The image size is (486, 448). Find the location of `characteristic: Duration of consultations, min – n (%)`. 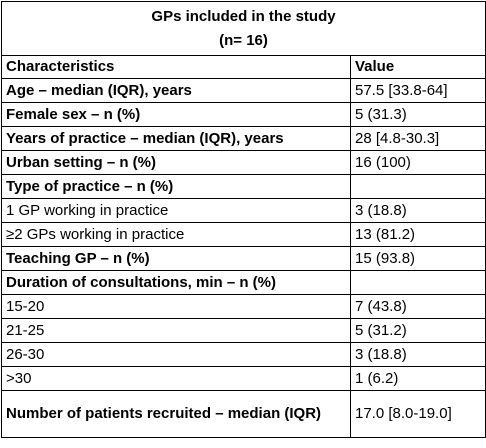

characteristic: Duration of consultations, min – n (%) is located at coordinates (176, 282).